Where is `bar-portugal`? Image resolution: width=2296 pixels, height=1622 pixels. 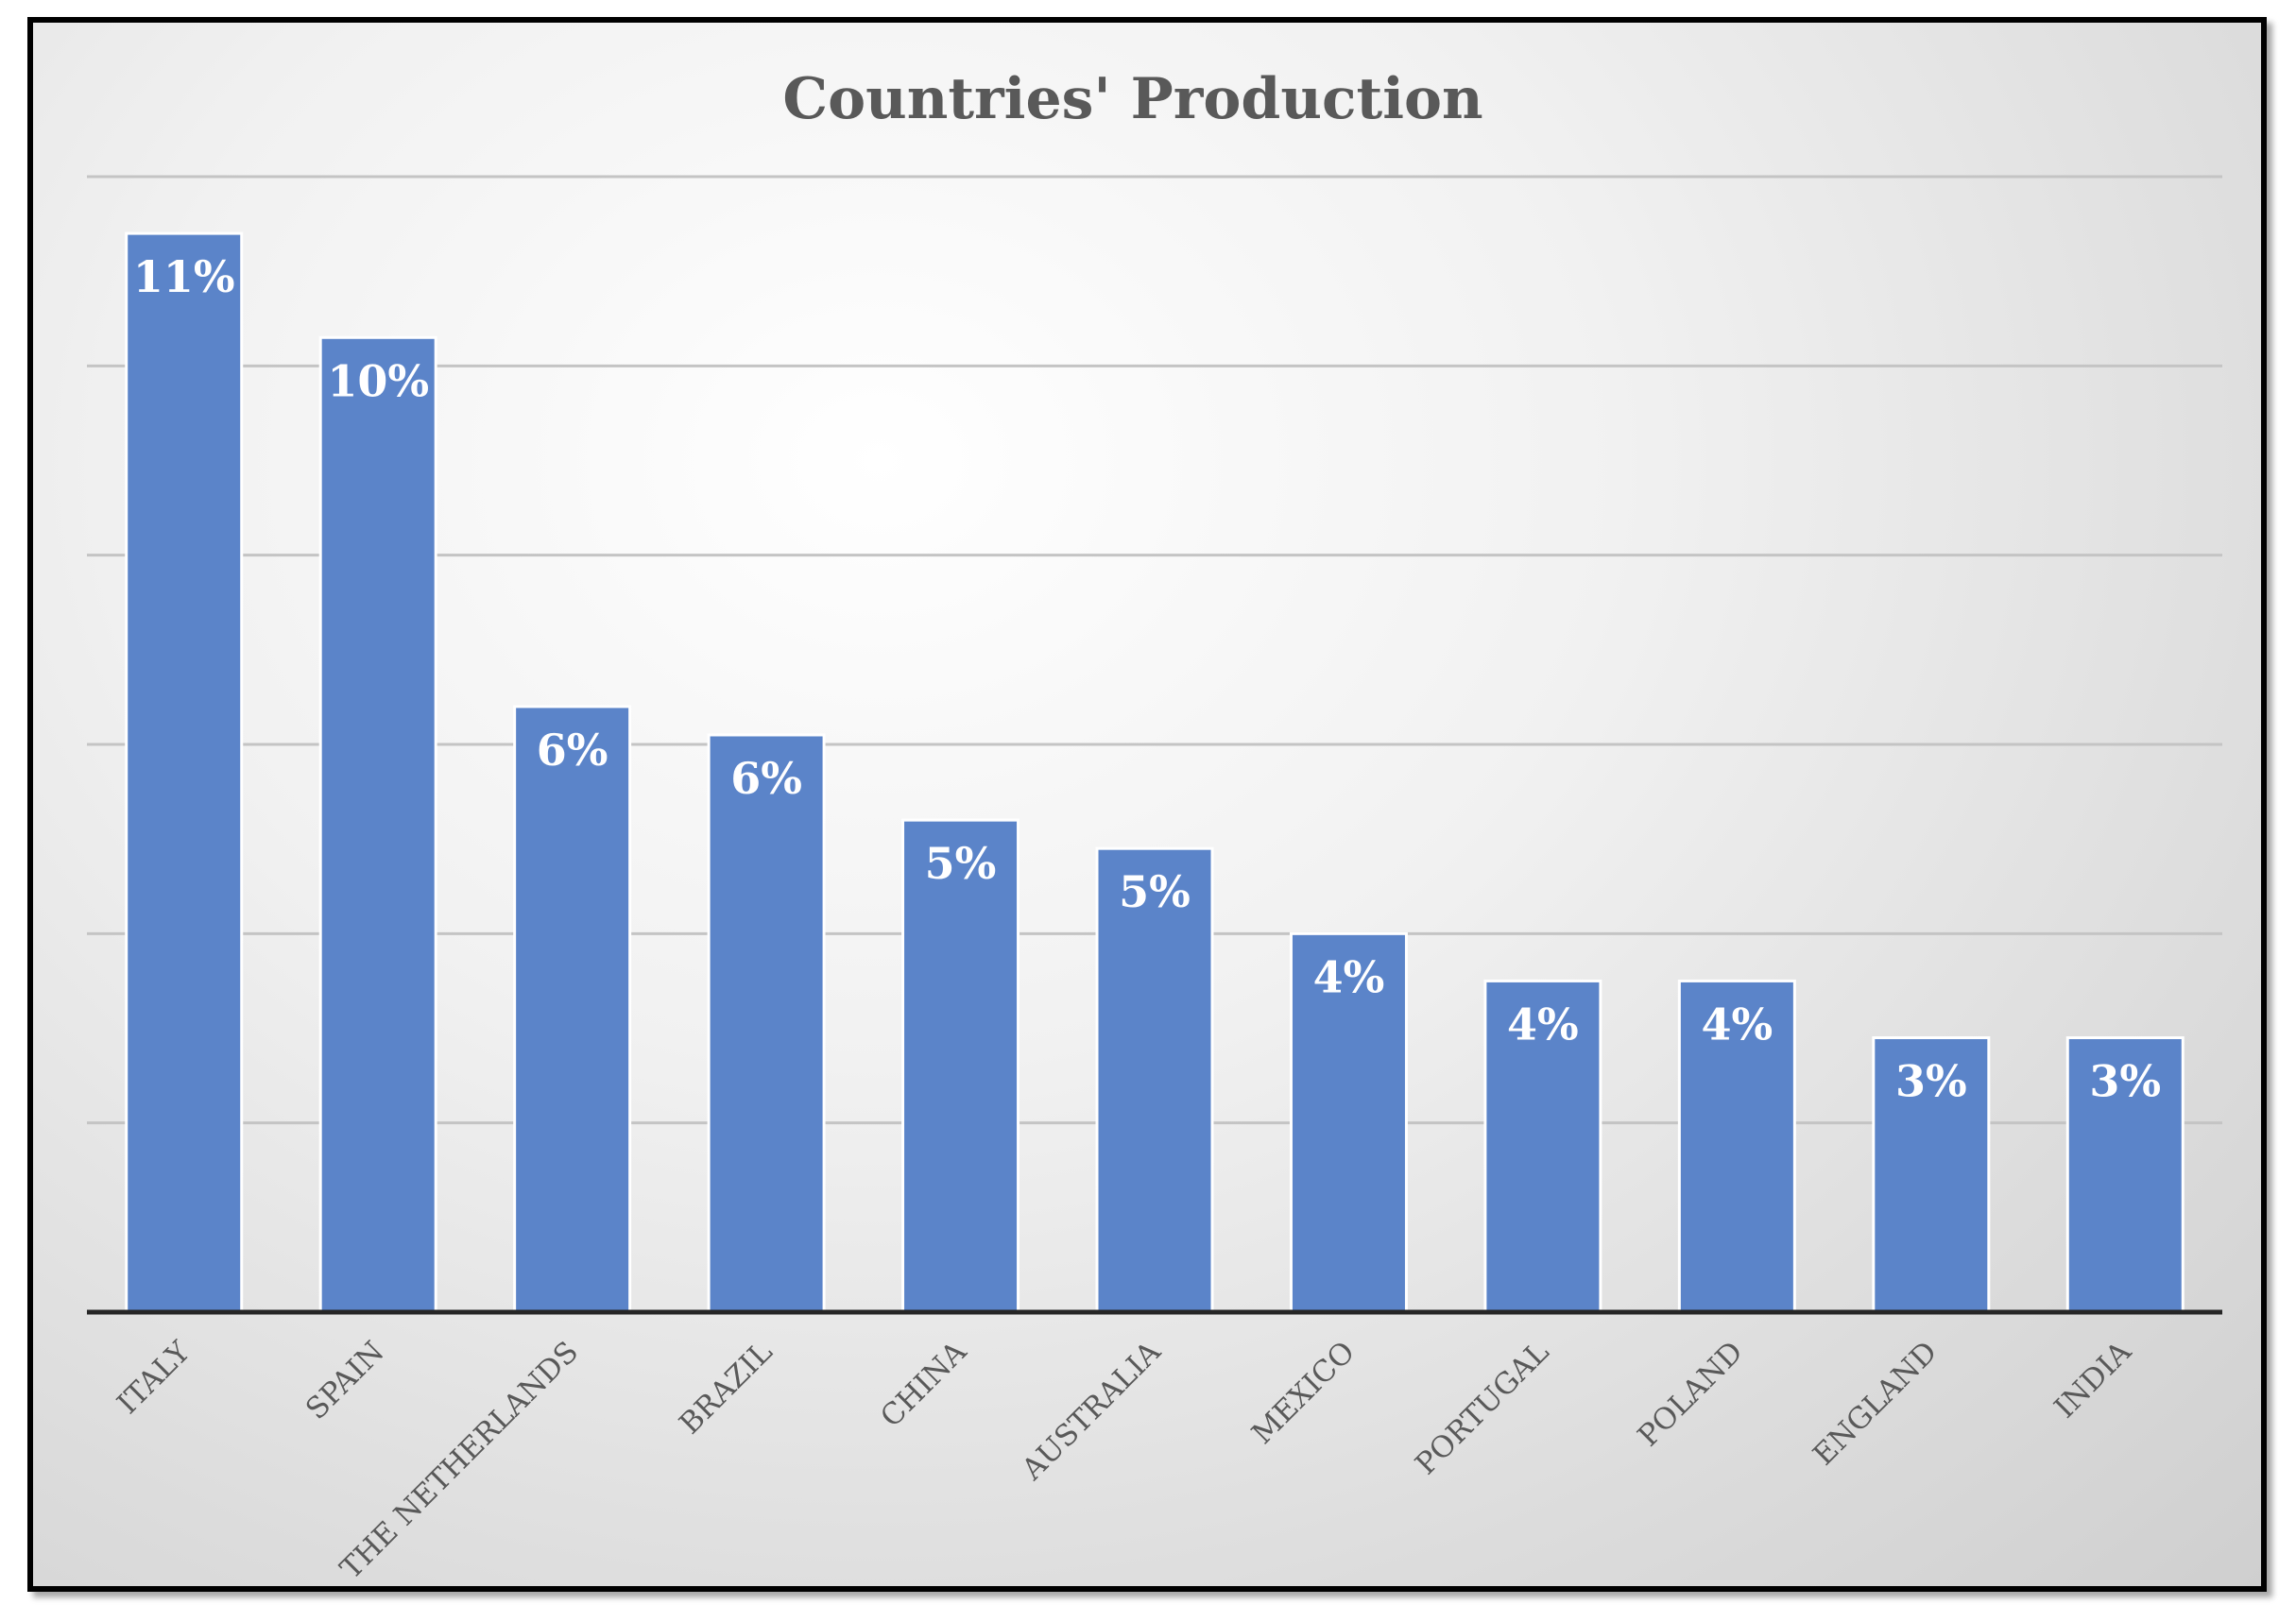 bar-portugal is located at coordinates (1542, 1146).